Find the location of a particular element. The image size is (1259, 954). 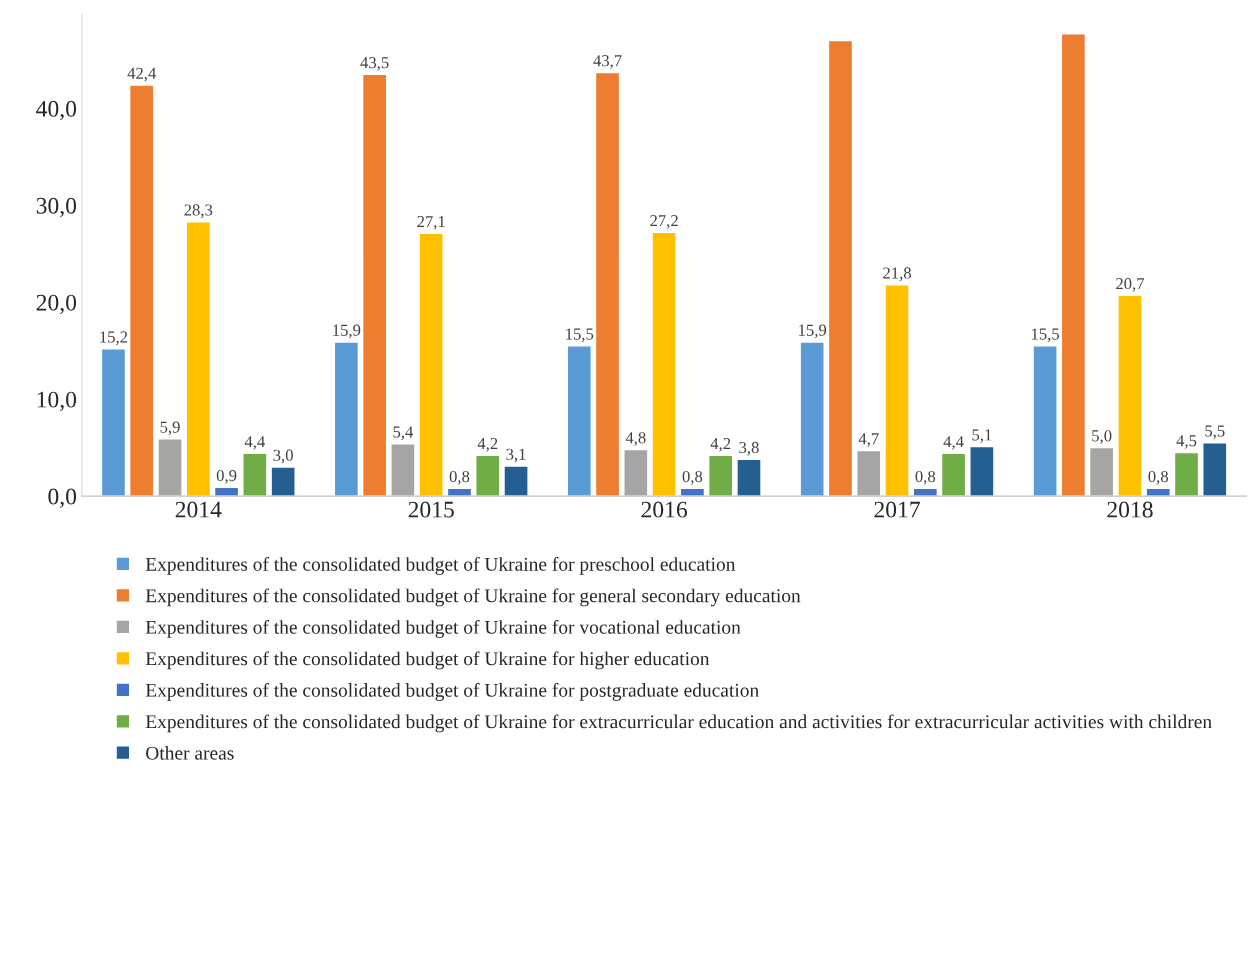

x-tick-label: 2018 is located at coordinates (1130, 509).